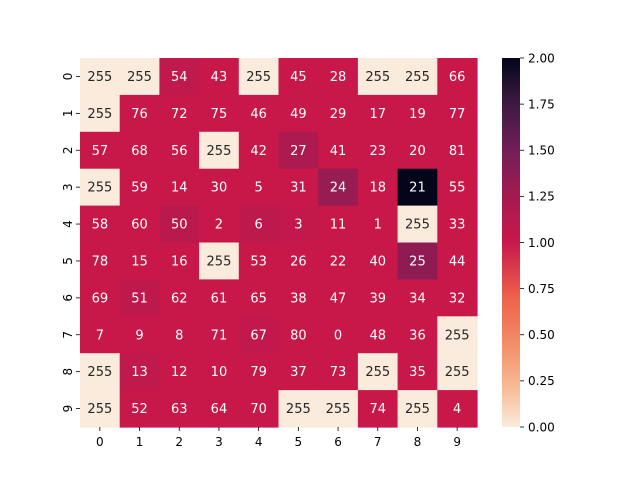 The width and height of the screenshot is (640, 480). What do you see at coordinates (219, 261) in the screenshot?
I see `cell-label-5-3: 255` at bounding box center [219, 261].